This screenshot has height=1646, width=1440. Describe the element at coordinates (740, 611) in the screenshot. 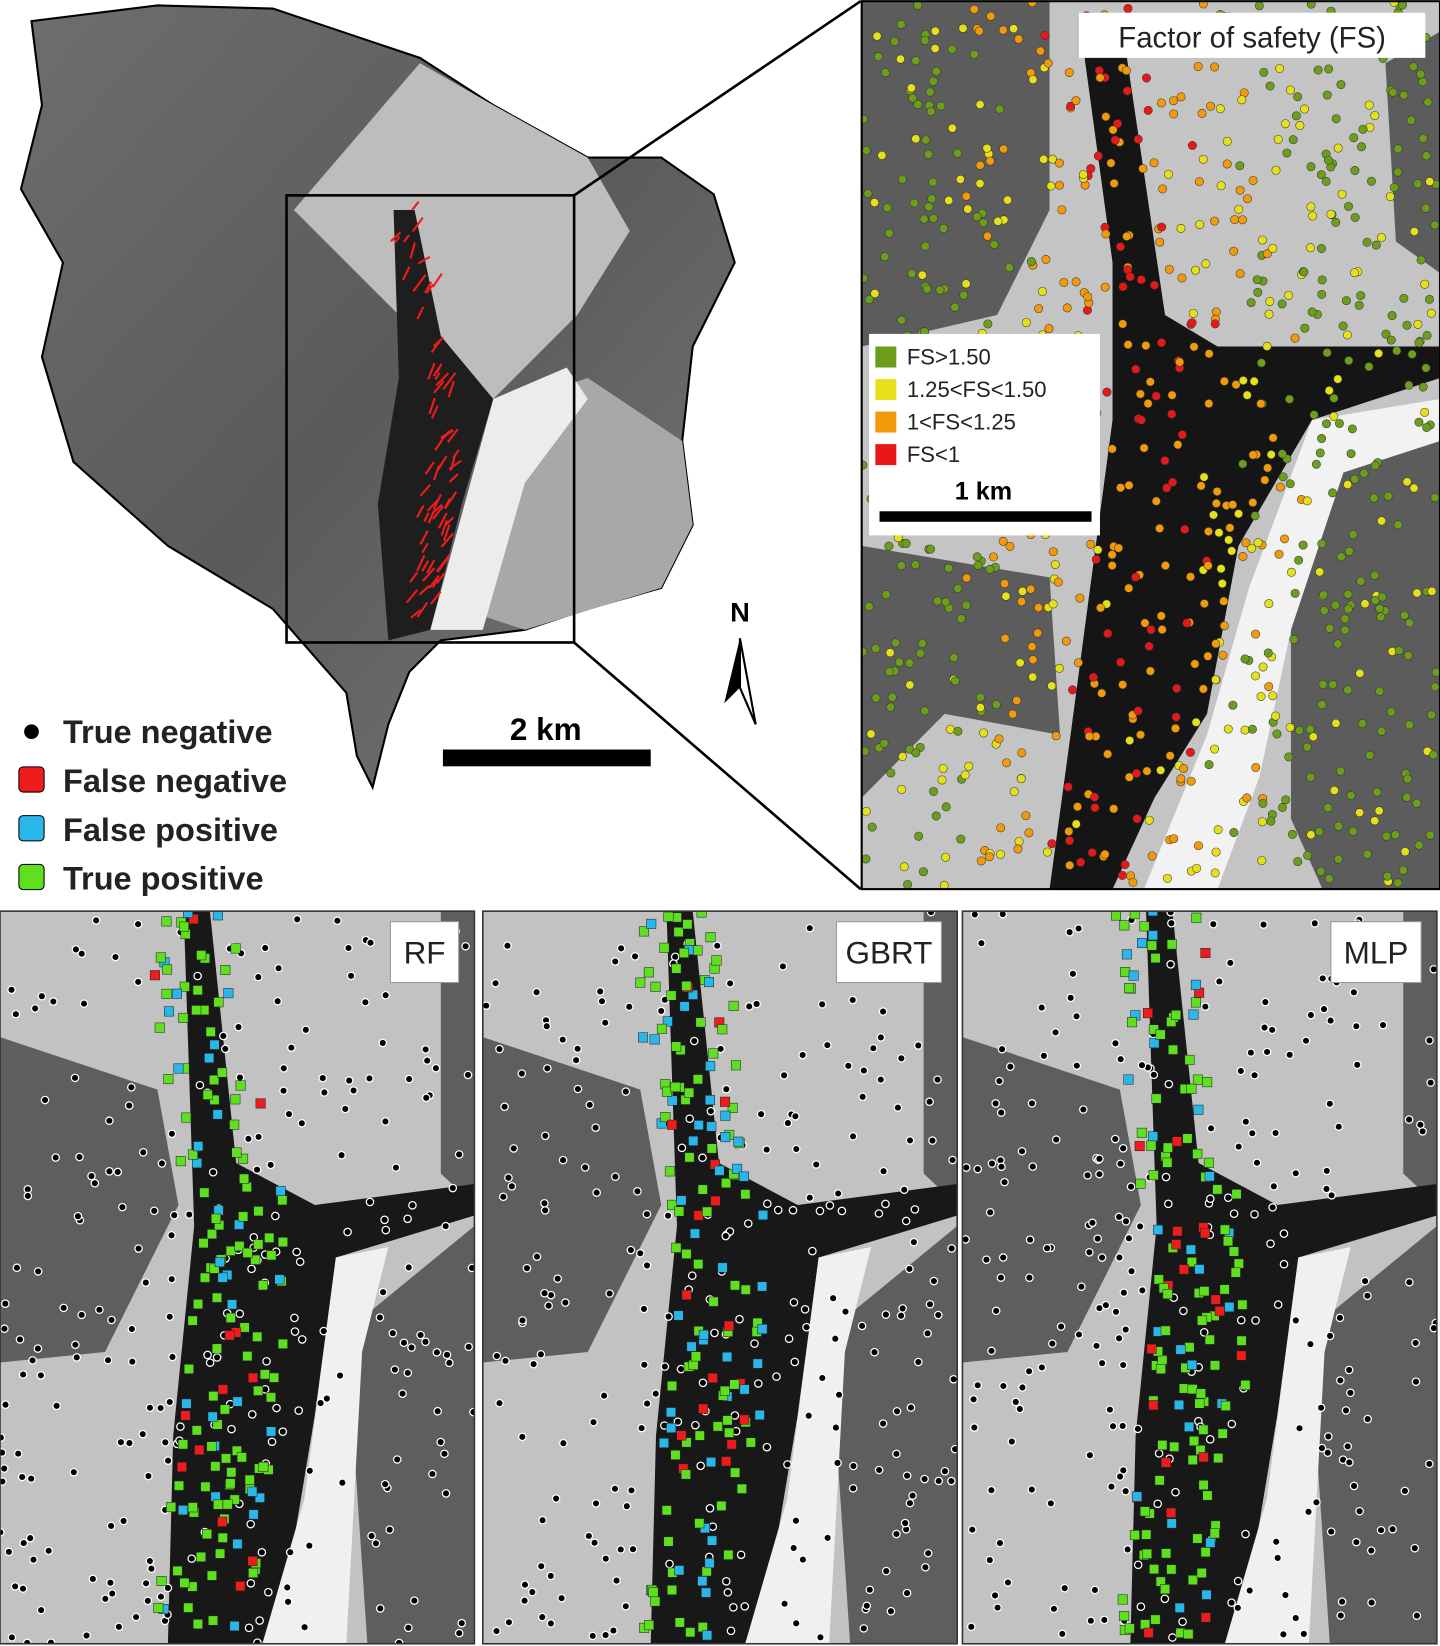

I see `north-label: N` at that location.